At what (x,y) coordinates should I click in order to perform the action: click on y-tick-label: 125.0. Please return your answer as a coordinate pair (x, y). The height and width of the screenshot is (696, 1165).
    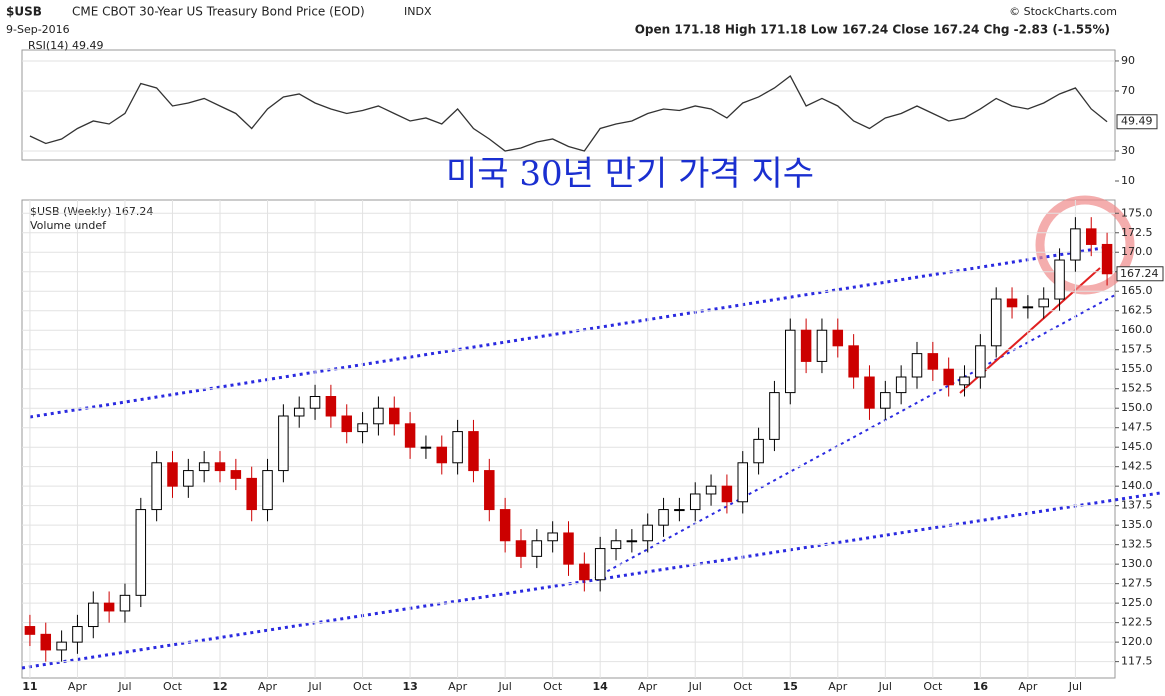
    Looking at the image, I should click on (1137, 602).